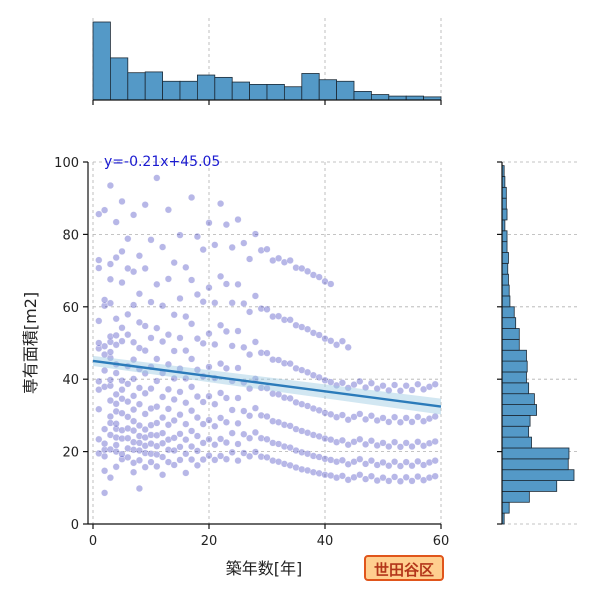 Image resolution: width=600 pixels, height=600 pixels. What do you see at coordinates (404, 568) in the screenshot?
I see `area-badge: 世田谷区` at bounding box center [404, 568].